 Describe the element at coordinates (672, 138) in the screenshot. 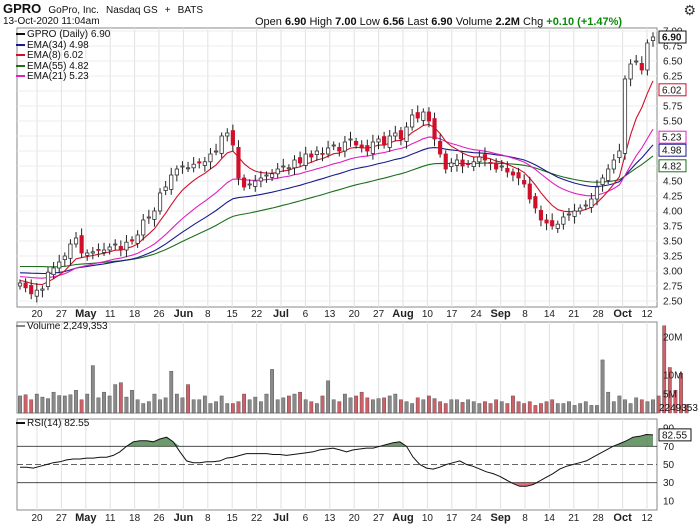

I see `price-tag-label: 5.23` at that location.